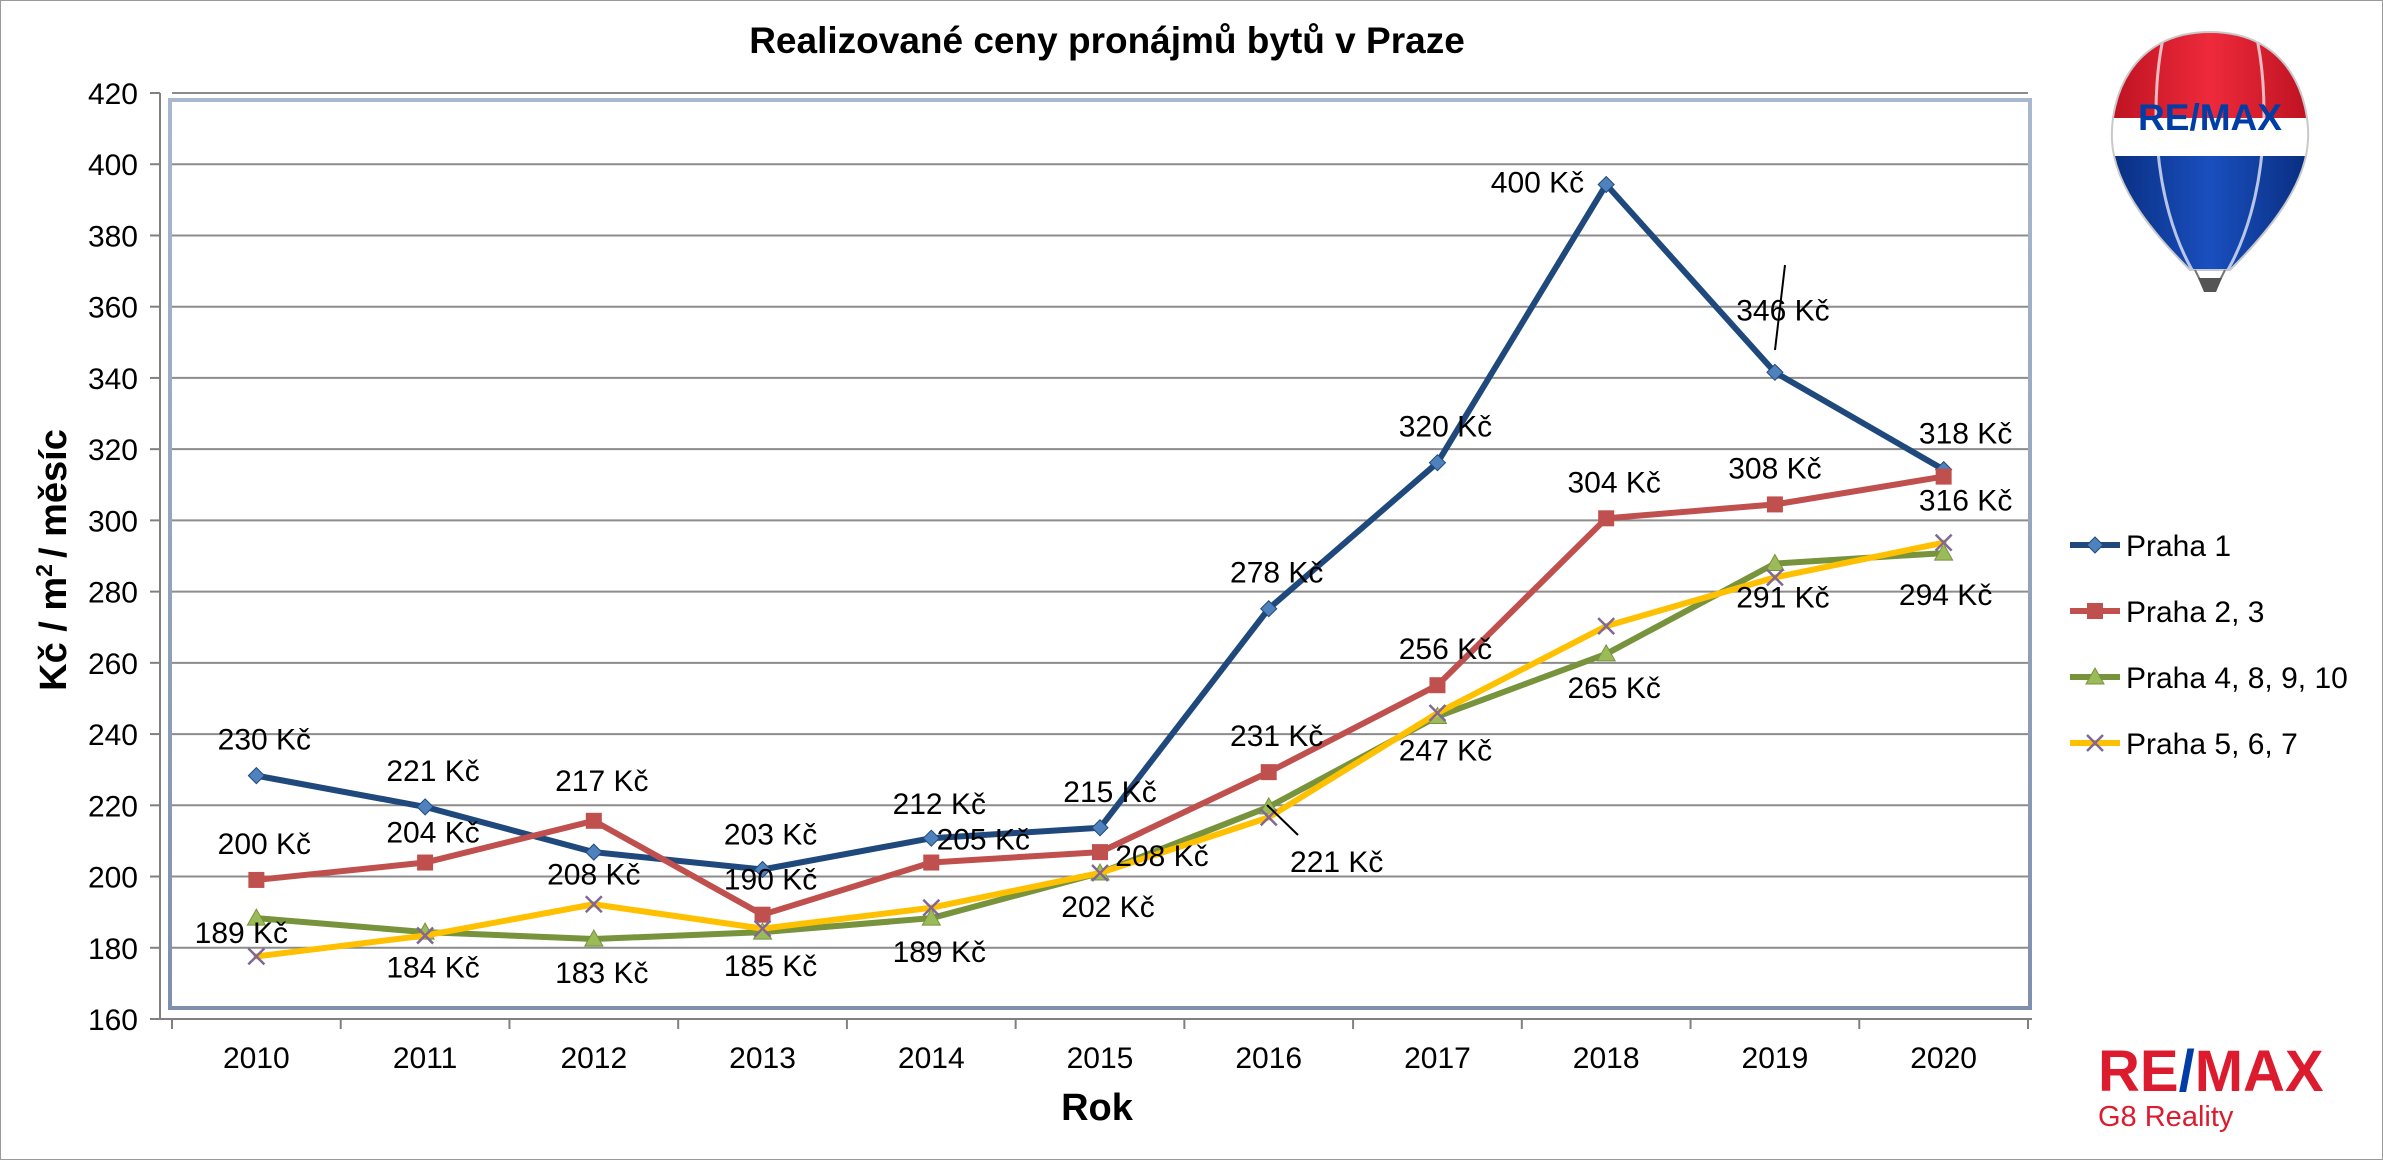  I want to click on data-label: 204 Kč, so click(432, 833).